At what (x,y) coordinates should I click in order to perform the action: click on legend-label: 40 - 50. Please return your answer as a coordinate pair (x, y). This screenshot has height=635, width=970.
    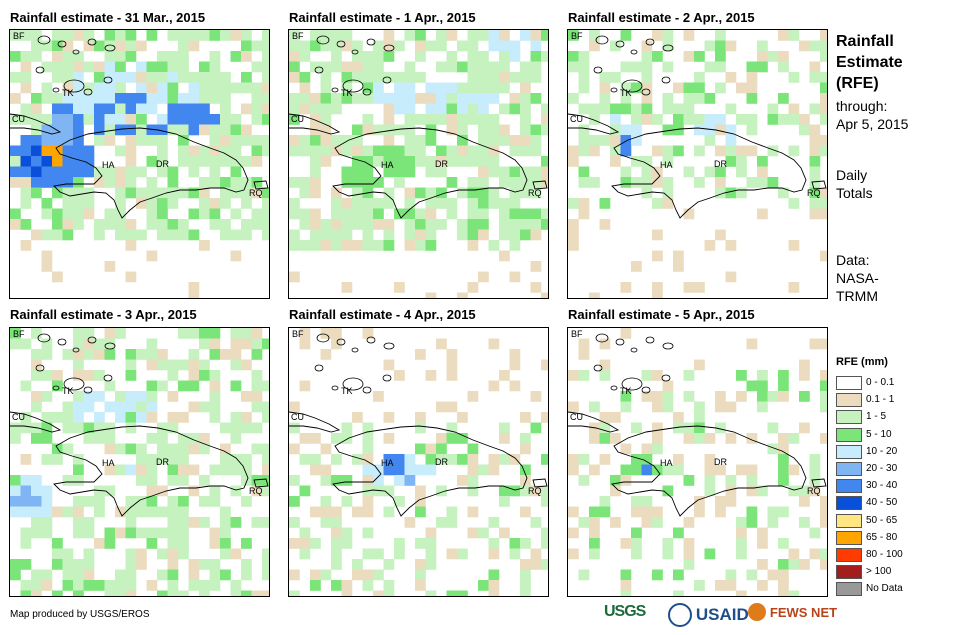
    Looking at the image, I should click on (882, 503).